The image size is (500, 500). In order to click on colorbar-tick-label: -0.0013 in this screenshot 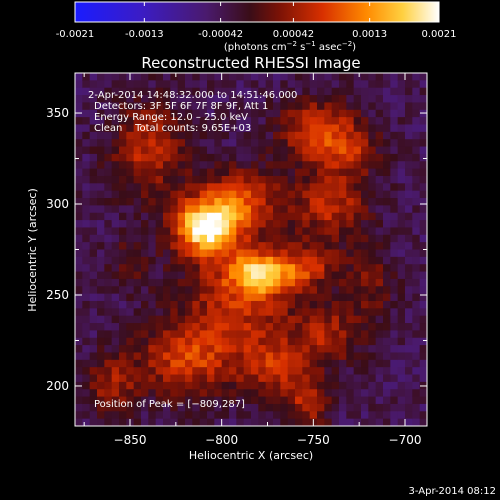, I will do `click(144, 34)`.